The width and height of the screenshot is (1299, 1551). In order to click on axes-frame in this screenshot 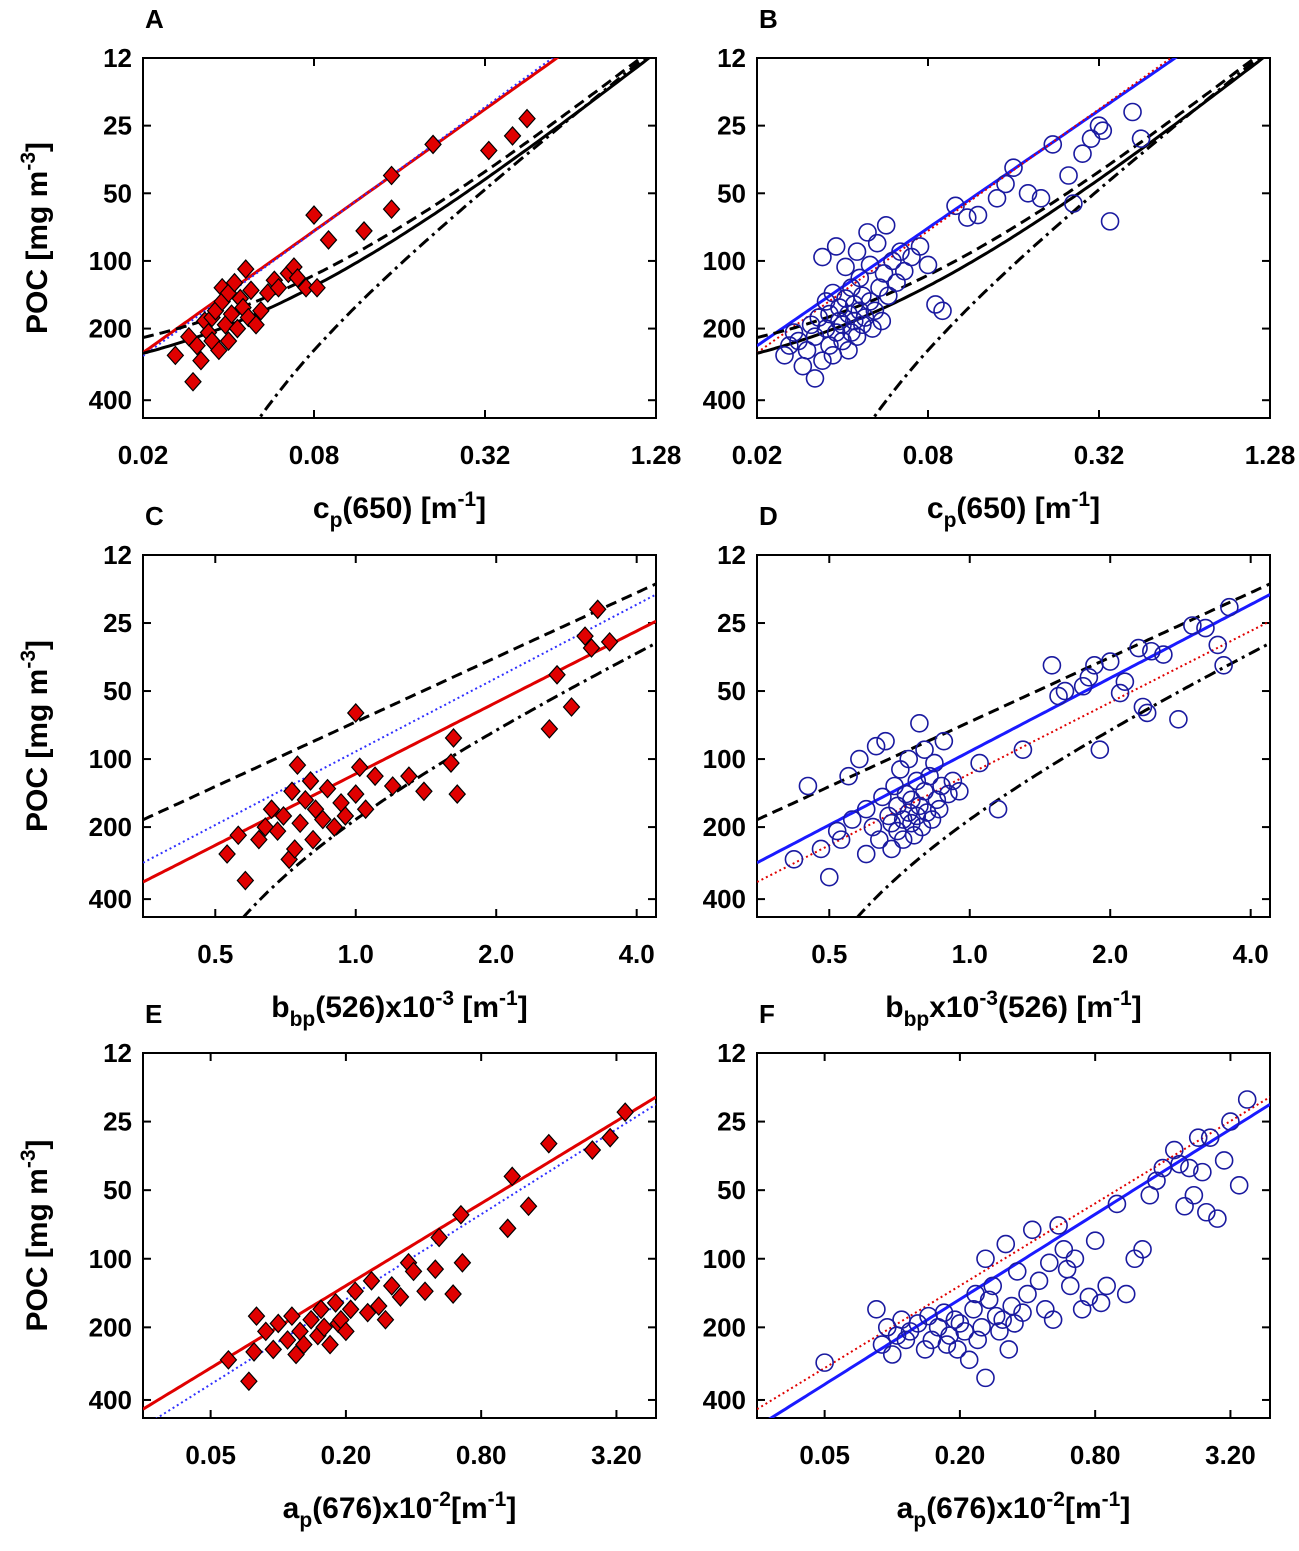, I will do `click(399, 1235)`.